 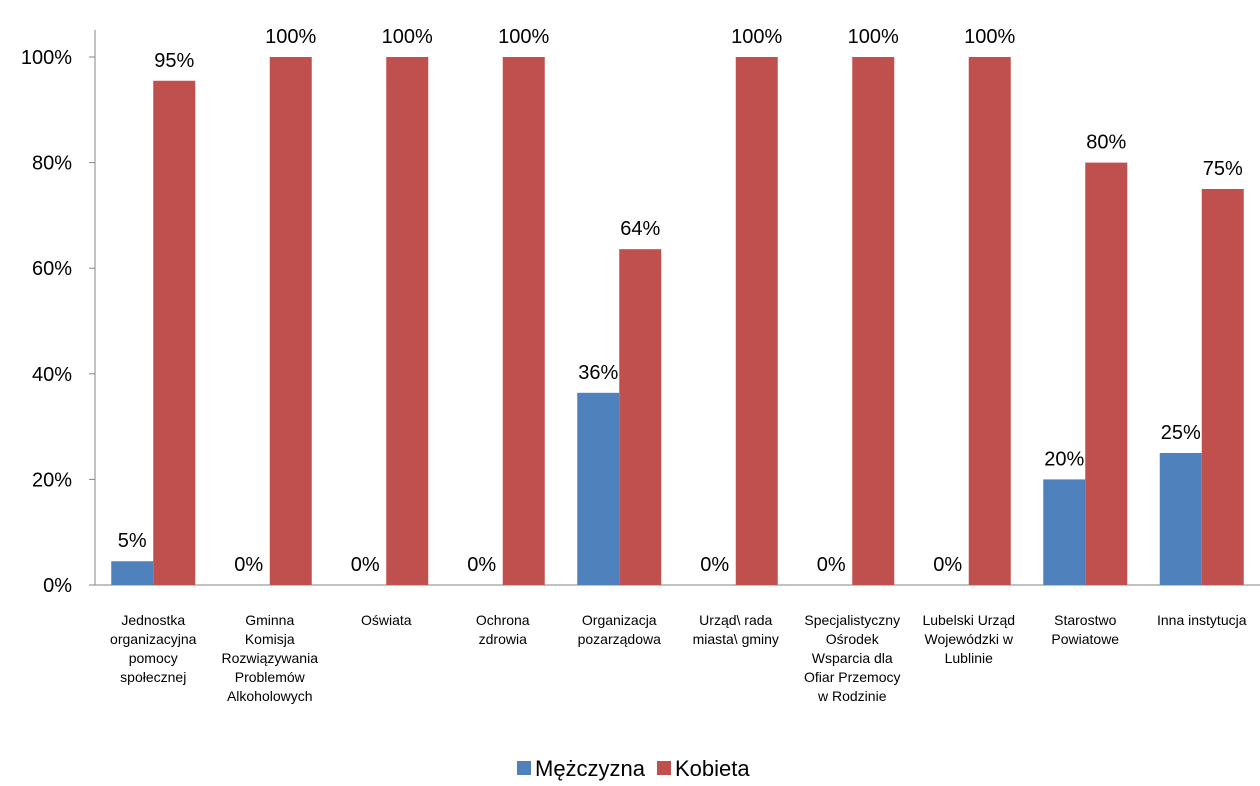 What do you see at coordinates (640, 229) in the screenshot?
I see `data-label: 64%` at bounding box center [640, 229].